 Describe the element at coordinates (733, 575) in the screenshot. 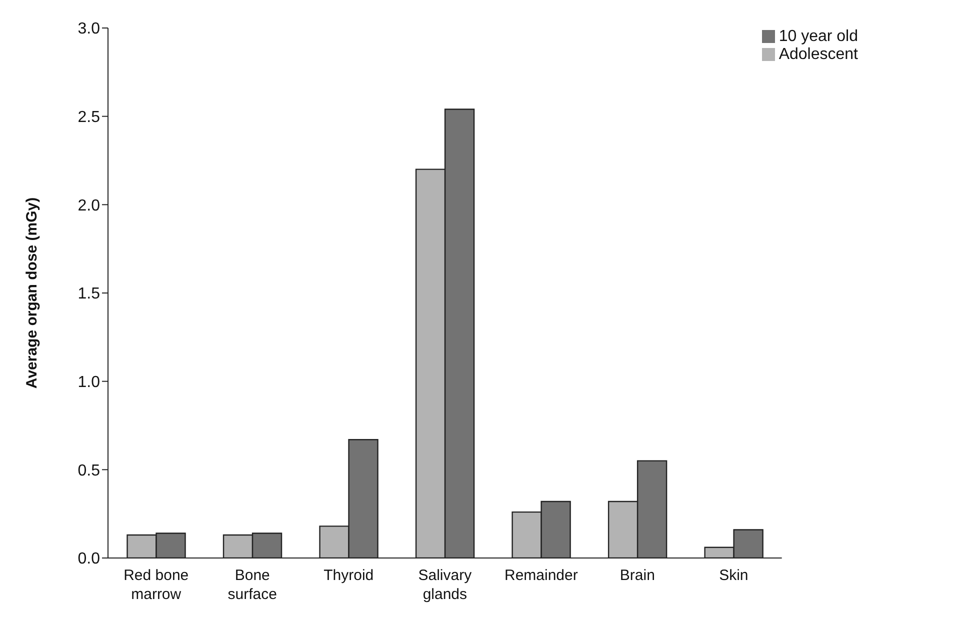

I see `x-tick-label: Skin` at that location.